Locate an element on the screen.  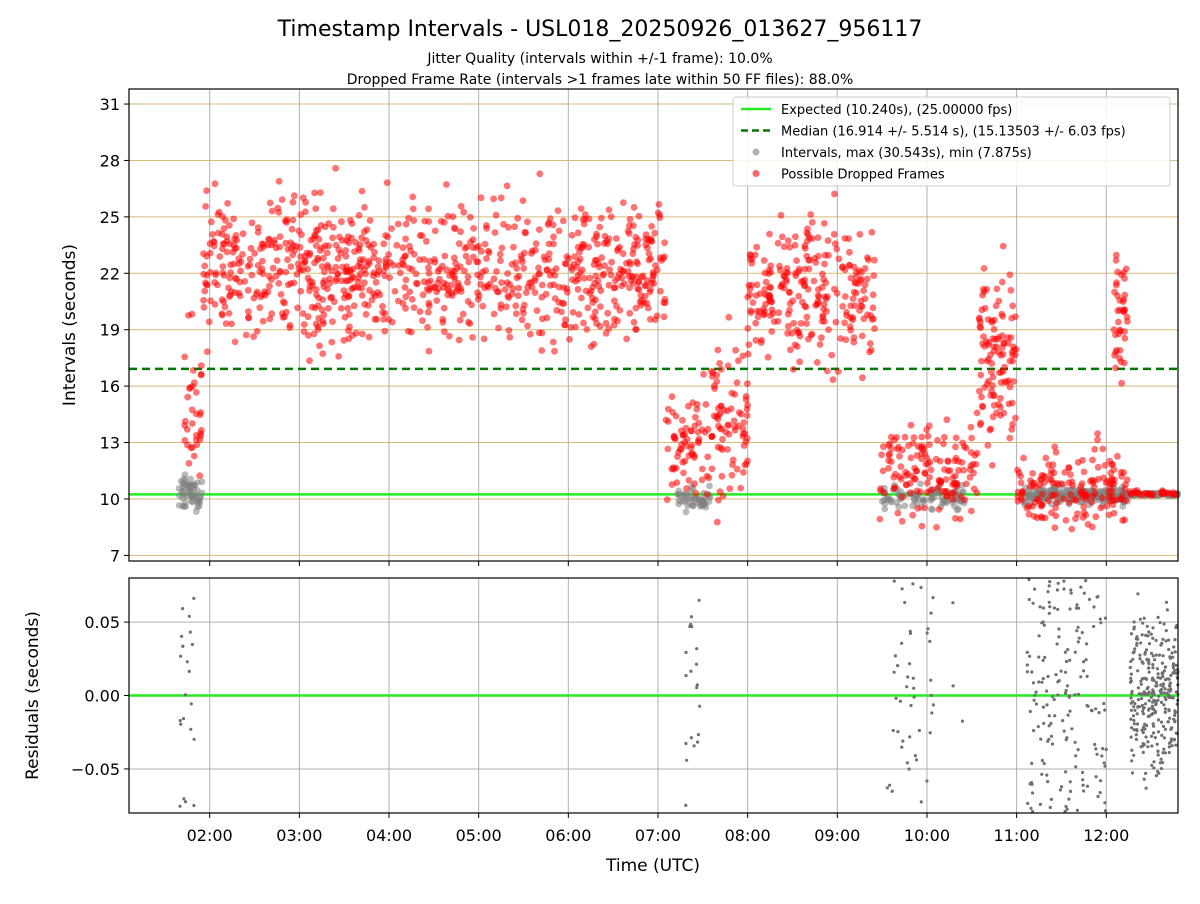
y-tick-label: 25 is located at coordinates (110, 217).